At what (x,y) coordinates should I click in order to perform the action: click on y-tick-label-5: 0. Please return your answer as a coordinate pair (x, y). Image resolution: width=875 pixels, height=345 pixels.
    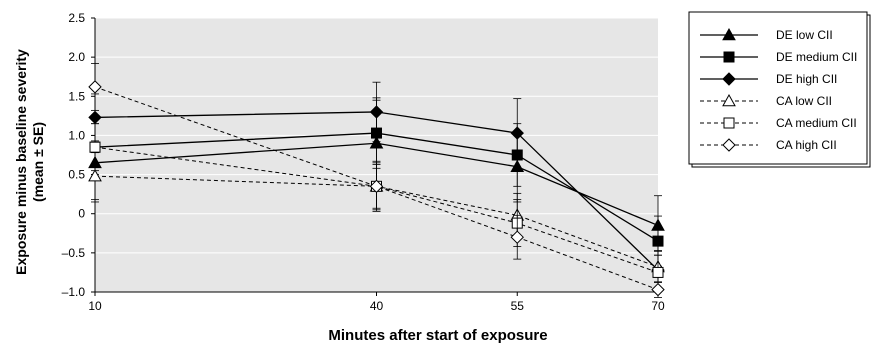
    Looking at the image, I should click on (81, 214).